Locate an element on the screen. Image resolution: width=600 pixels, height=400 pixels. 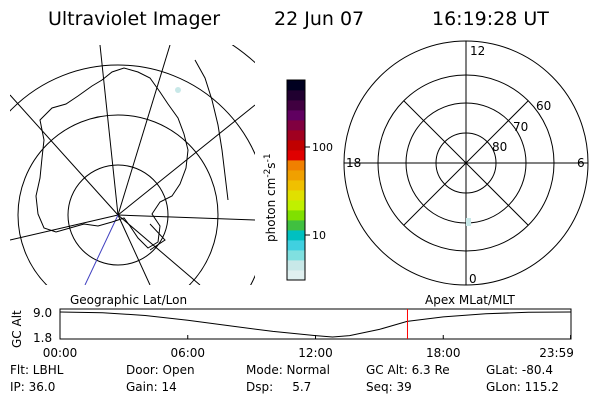
polar-diagonal is located at coordinates (466, 163).